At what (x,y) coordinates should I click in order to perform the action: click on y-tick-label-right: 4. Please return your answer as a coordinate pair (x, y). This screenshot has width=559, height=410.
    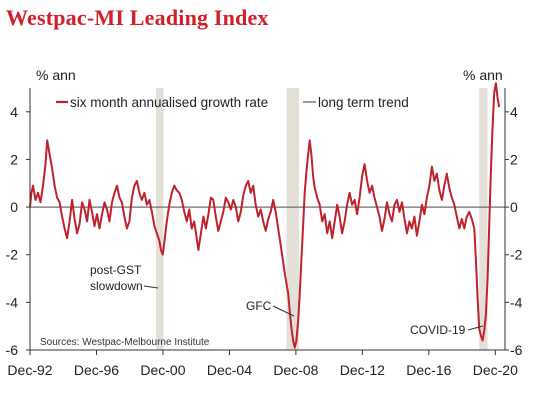
    Looking at the image, I should click on (514, 112).